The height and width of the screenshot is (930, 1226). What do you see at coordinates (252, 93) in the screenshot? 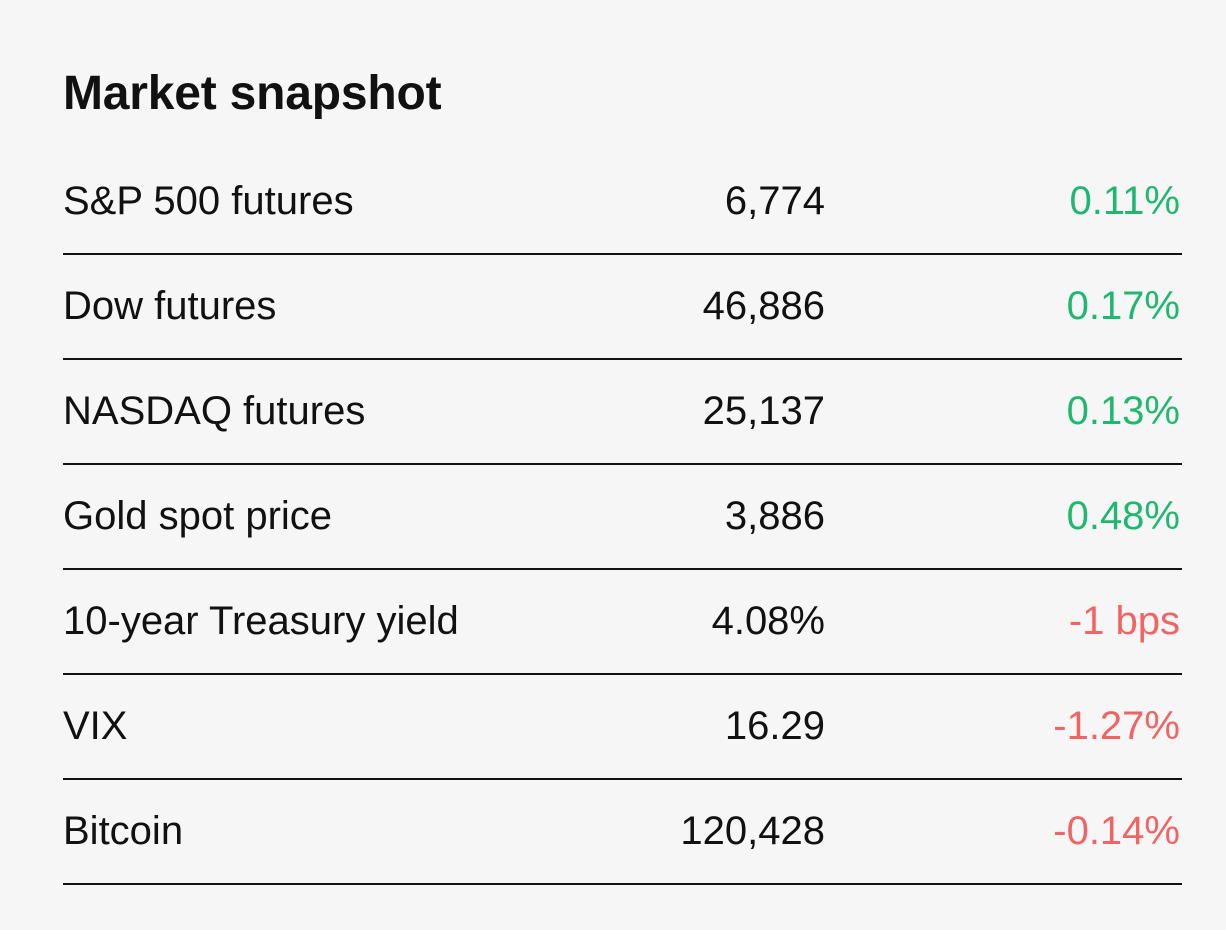
I see `page-title: Market snapshot` at bounding box center [252, 93].